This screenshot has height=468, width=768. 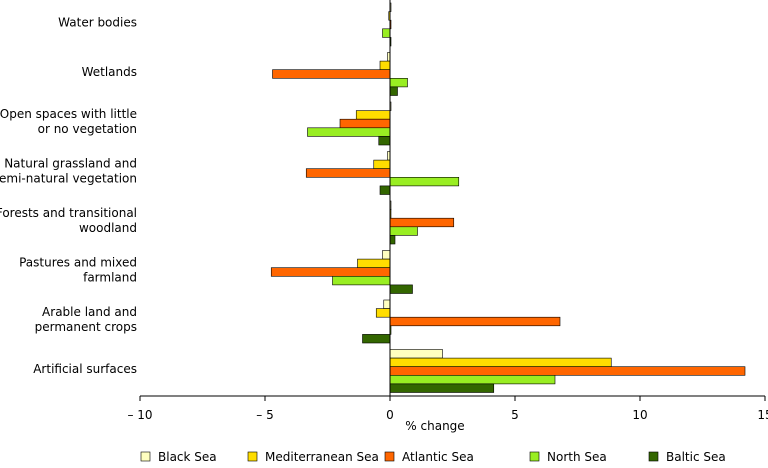 I want to click on category-label: farmland, so click(x=110, y=278).